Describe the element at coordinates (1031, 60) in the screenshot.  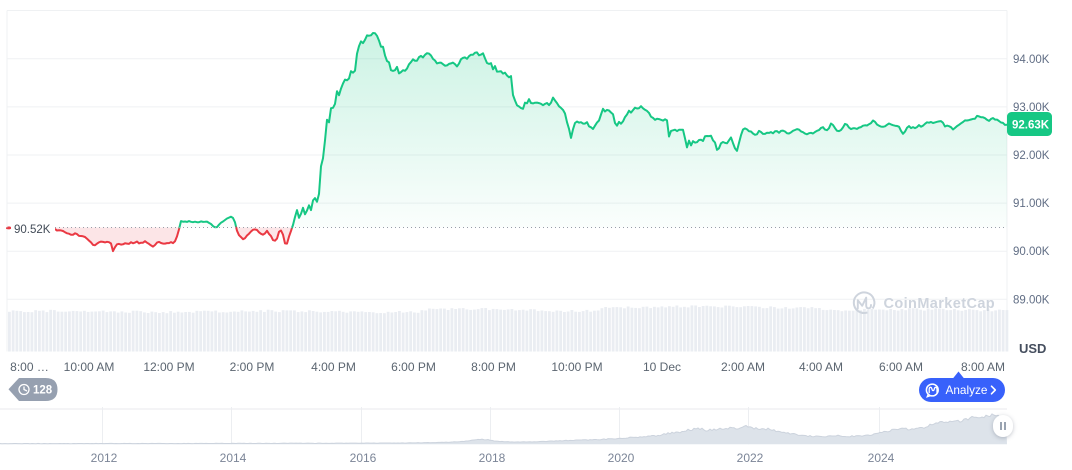
I see `svg-text: 94.00K` at that location.